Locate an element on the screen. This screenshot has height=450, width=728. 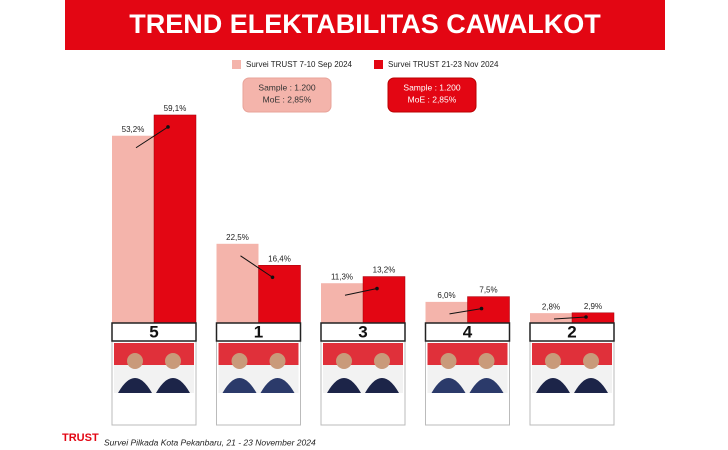
x-tick-label: 4 is located at coordinates (468, 331).